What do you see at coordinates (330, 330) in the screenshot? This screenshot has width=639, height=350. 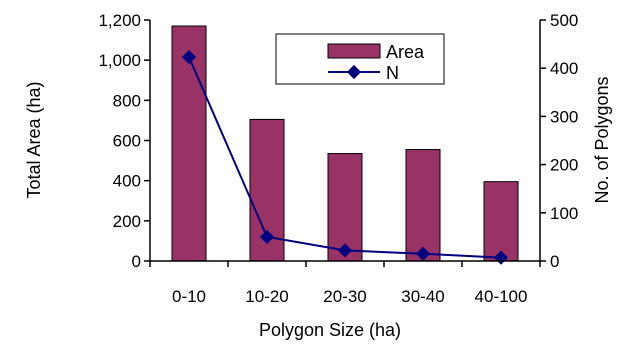 I see `x-axis-label: Polygon Size (ha)` at bounding box center [330, 330].